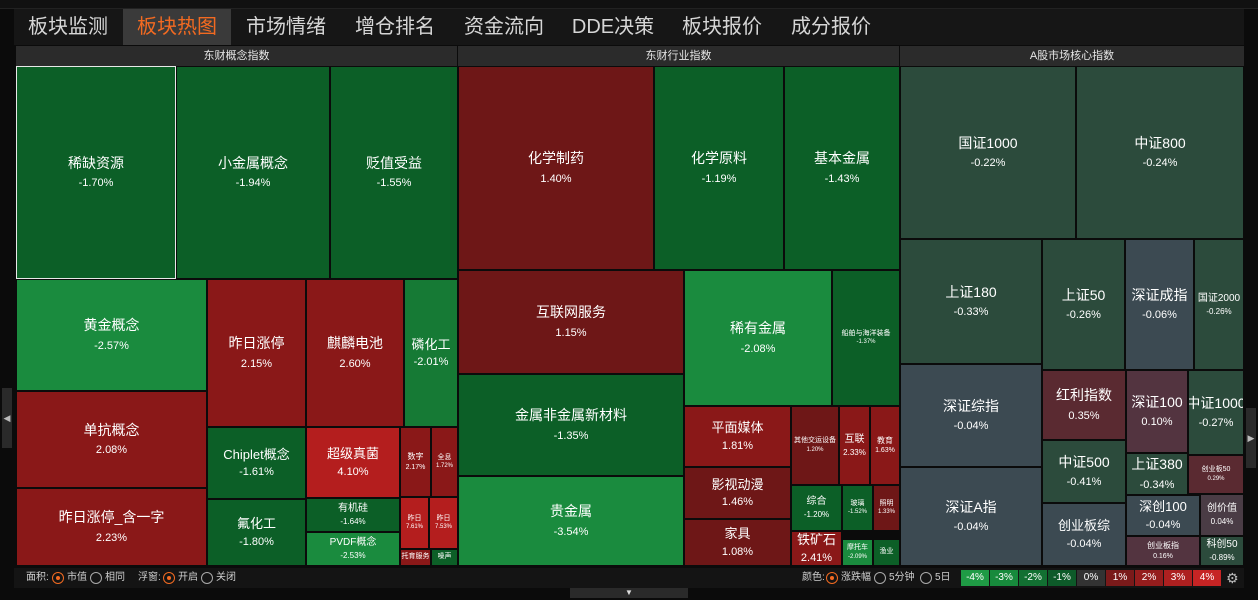 The image size is (1258, 600). What do you see at coordinates (971, 415) in the screenshot?
I see `treemap-cell: 深证综指 -0.04%` at bounding box center [971, 415].